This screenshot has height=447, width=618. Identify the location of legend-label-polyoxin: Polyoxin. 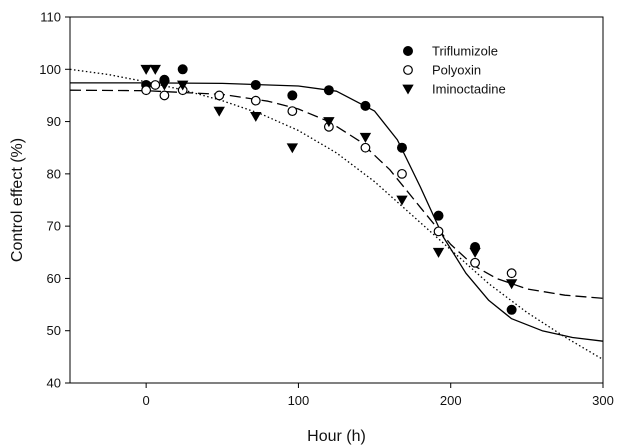
(456, 70).